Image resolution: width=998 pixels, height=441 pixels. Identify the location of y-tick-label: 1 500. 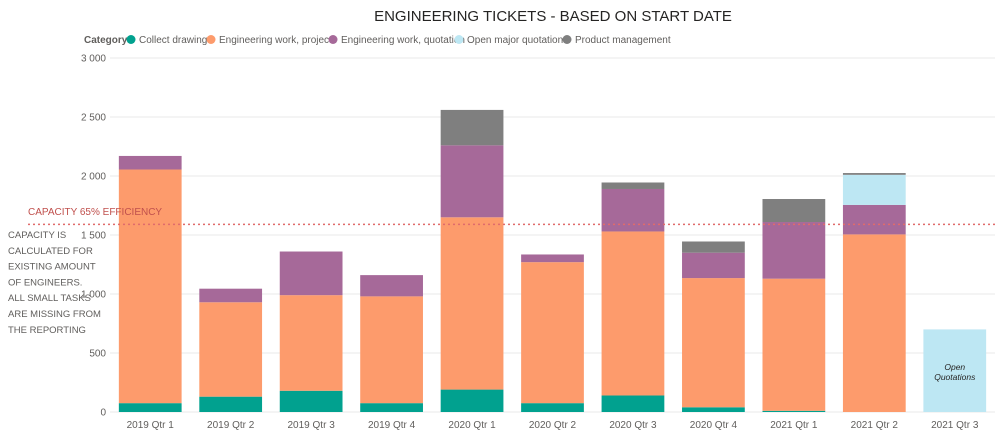
(93, 236).